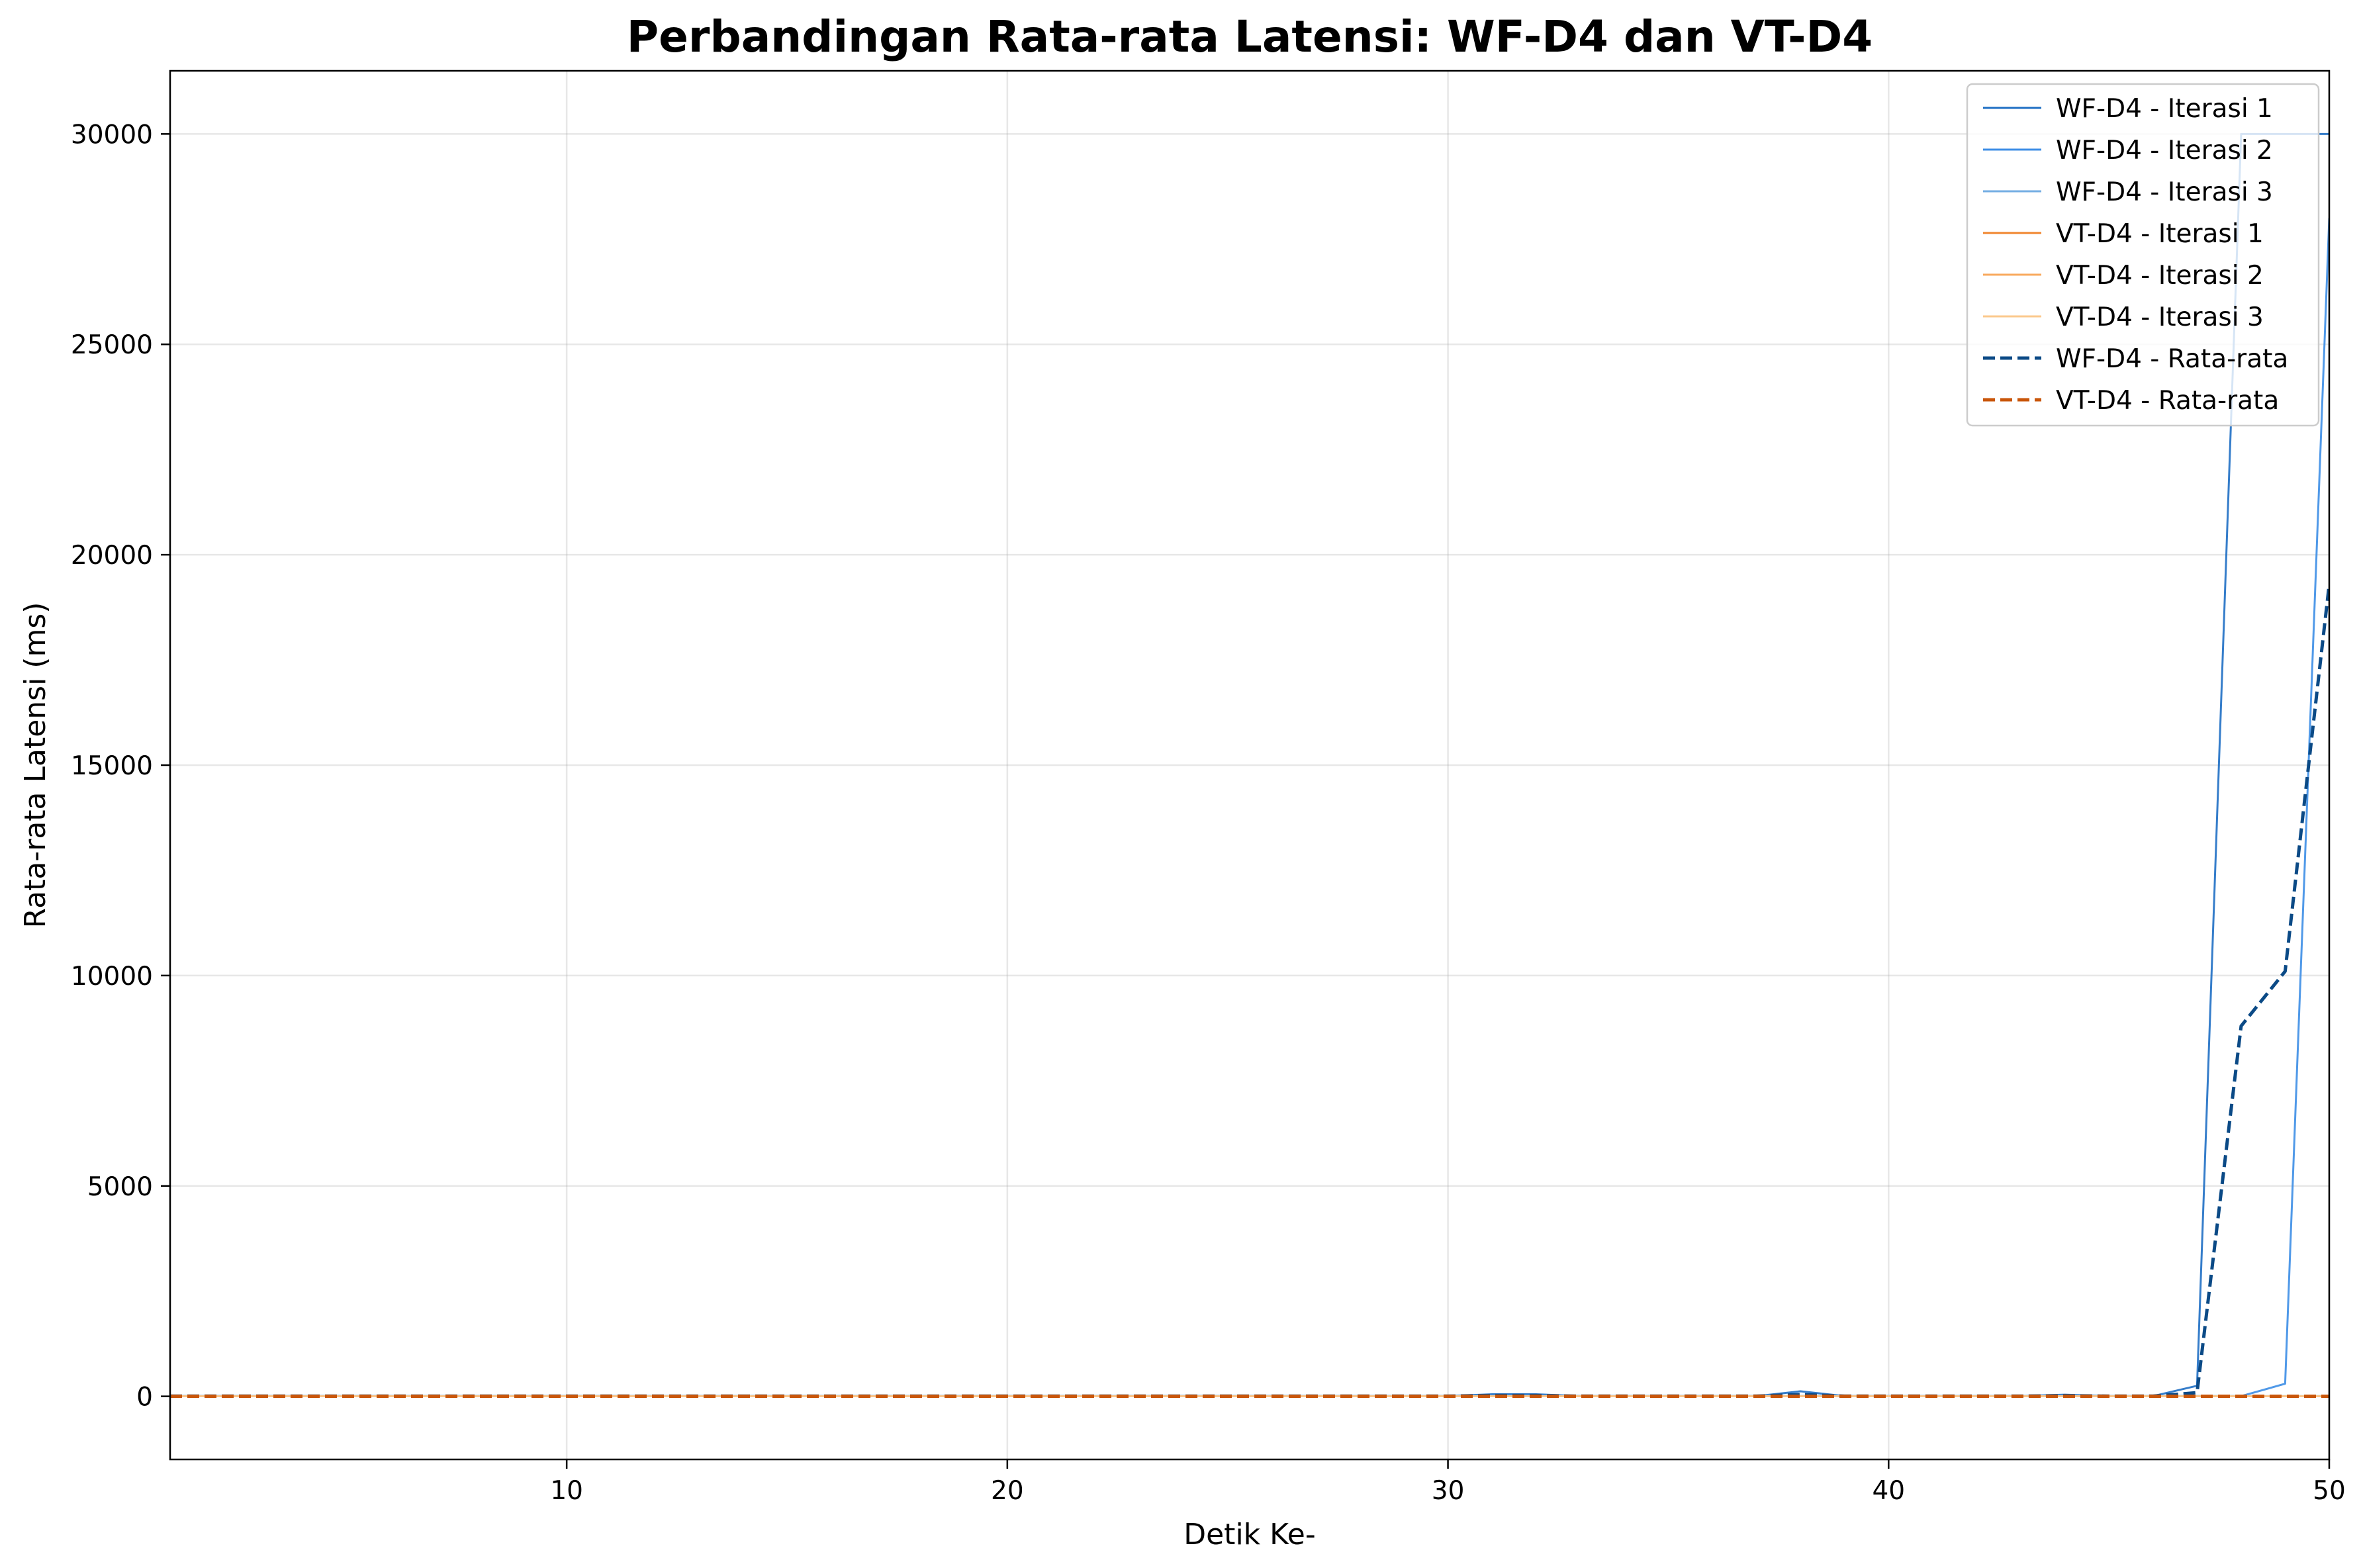 Image resolution: width=2361 pixels, height=1568 pixels. Describe the element at coordinates (2160, 234) in the screenshot. I see `legend-label: VT-D4 - Iterasi 1` at that location.